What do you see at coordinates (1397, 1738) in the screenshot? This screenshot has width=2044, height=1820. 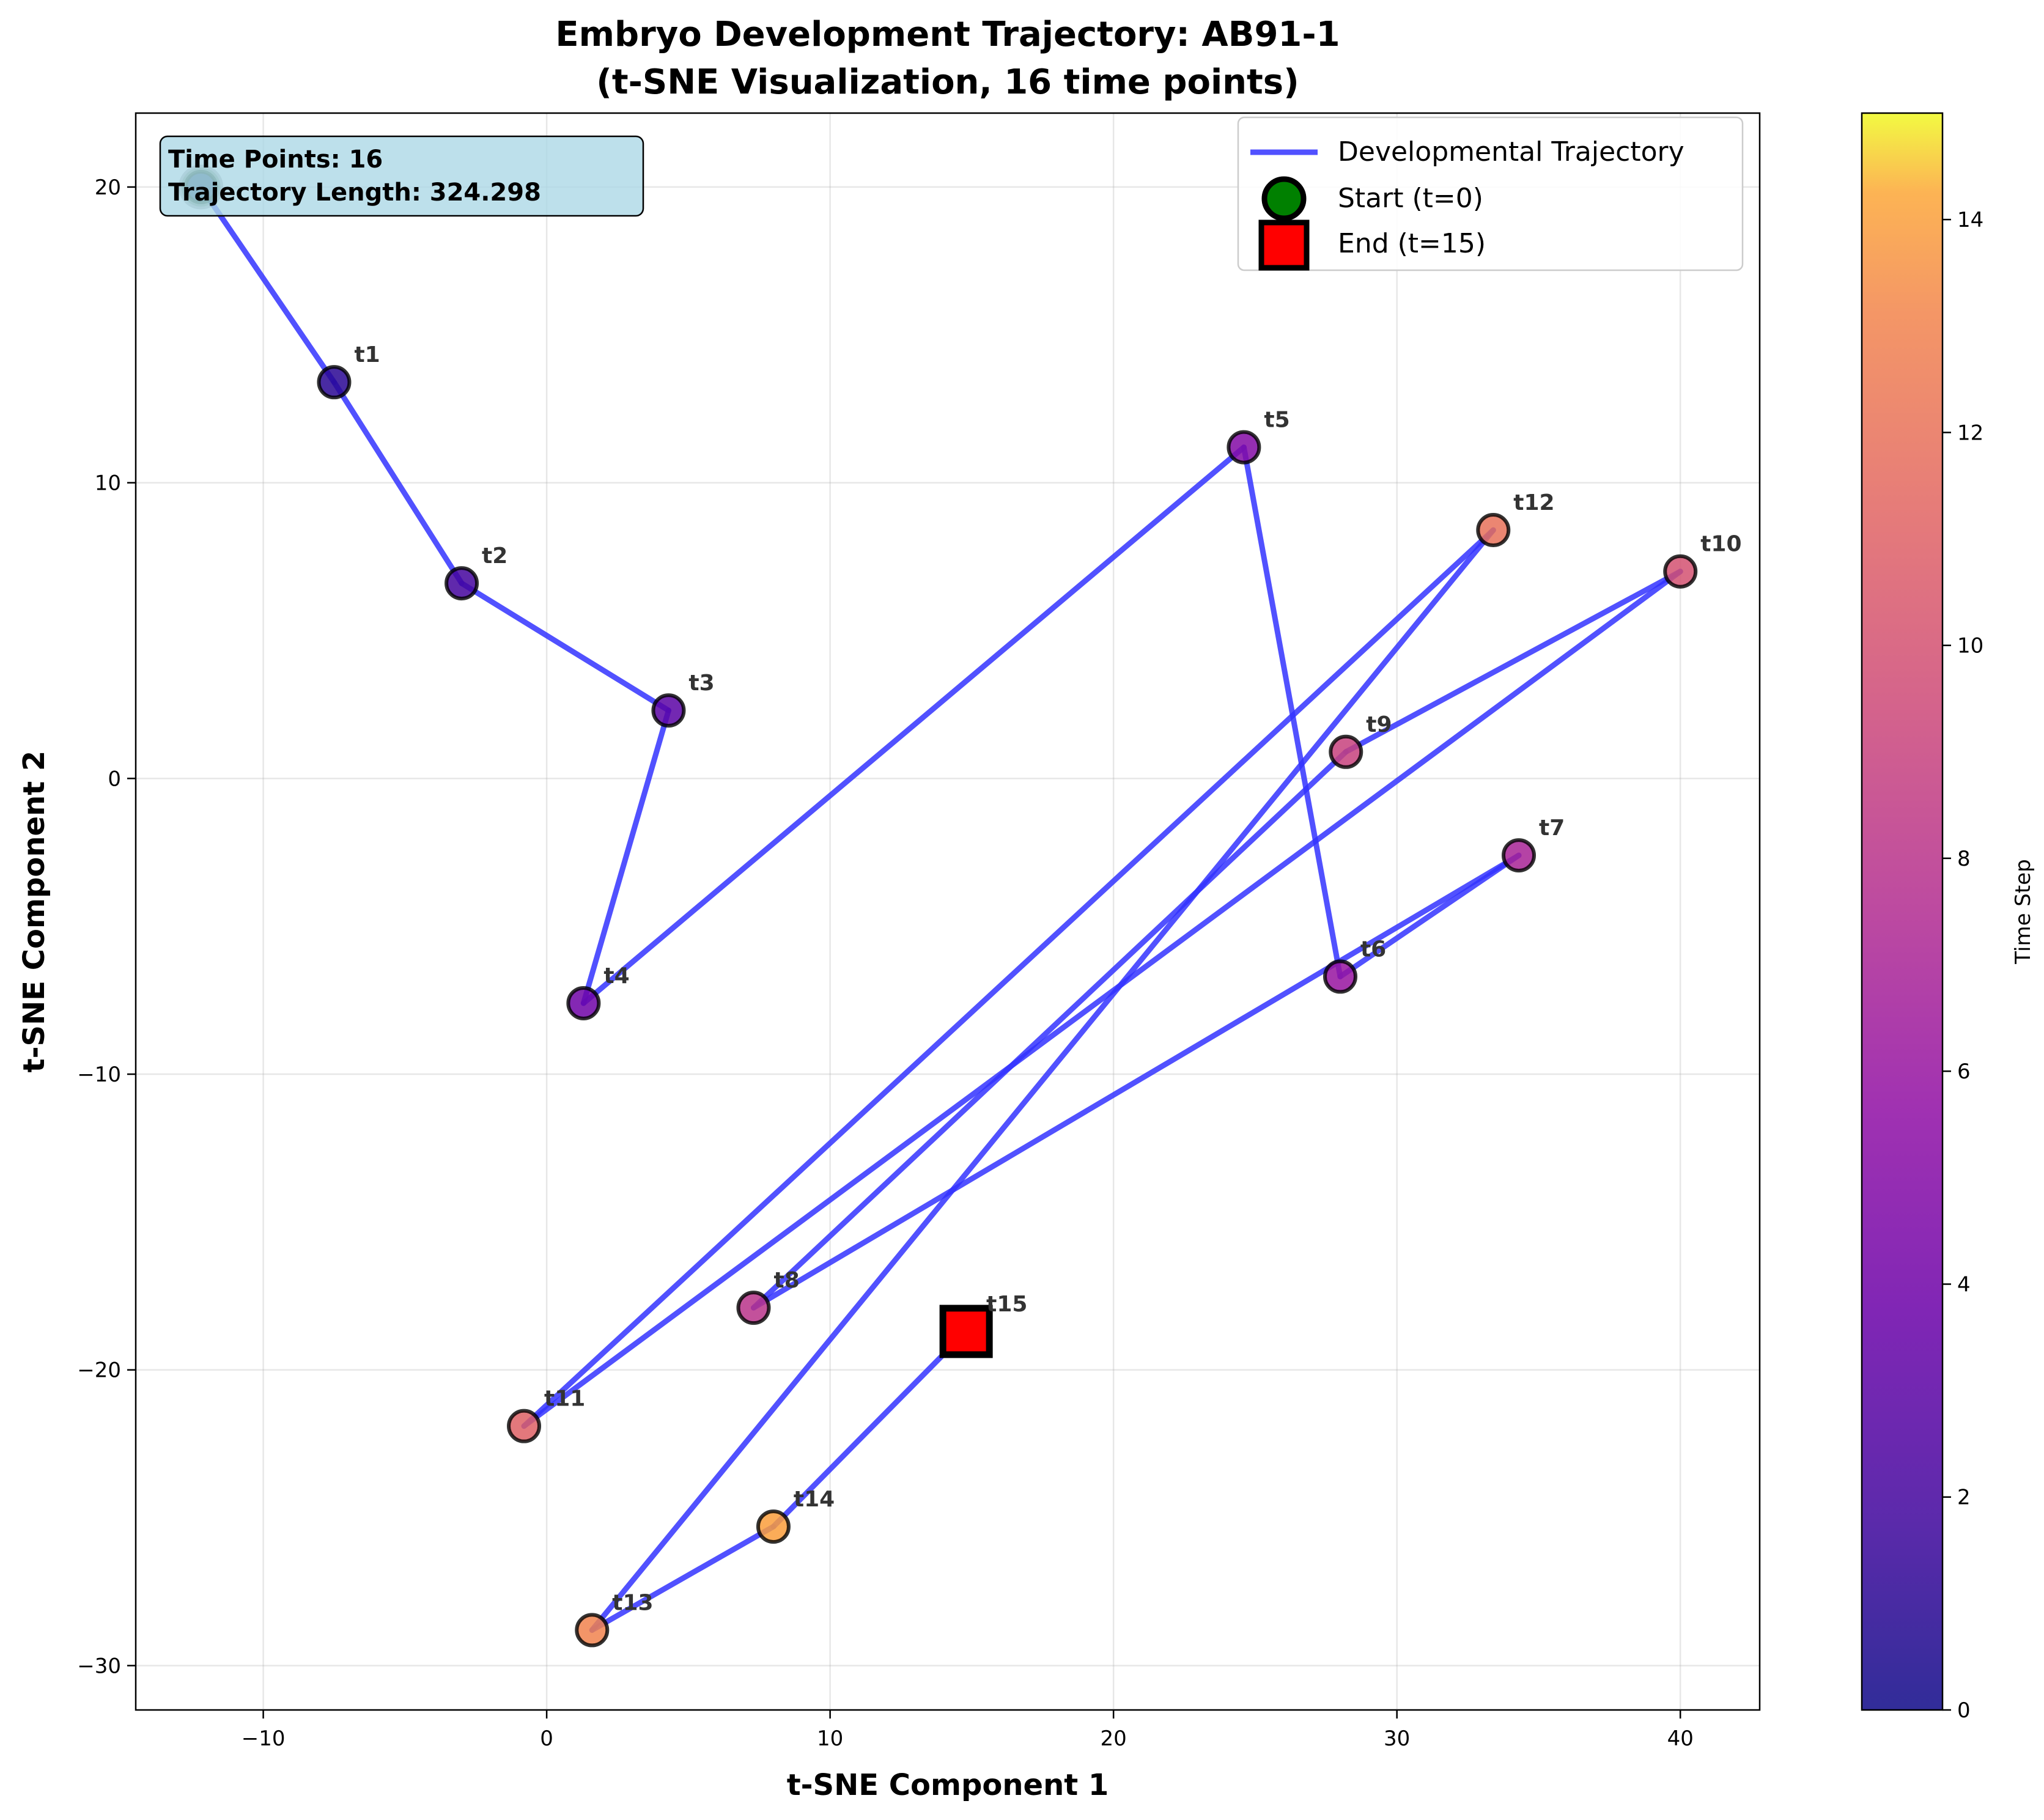 I see `x-tick-label: 30` at bounding box center [1397, 1738].